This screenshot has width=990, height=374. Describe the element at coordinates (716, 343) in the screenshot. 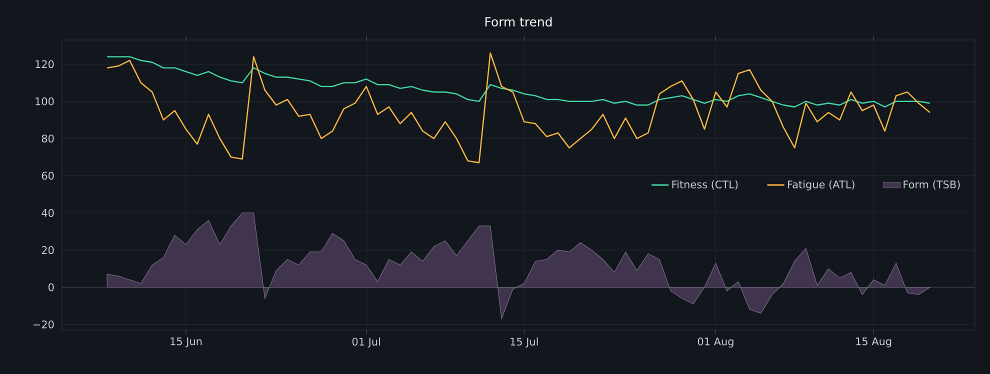

I see `x-tick-label: 01 Aug` at that location.